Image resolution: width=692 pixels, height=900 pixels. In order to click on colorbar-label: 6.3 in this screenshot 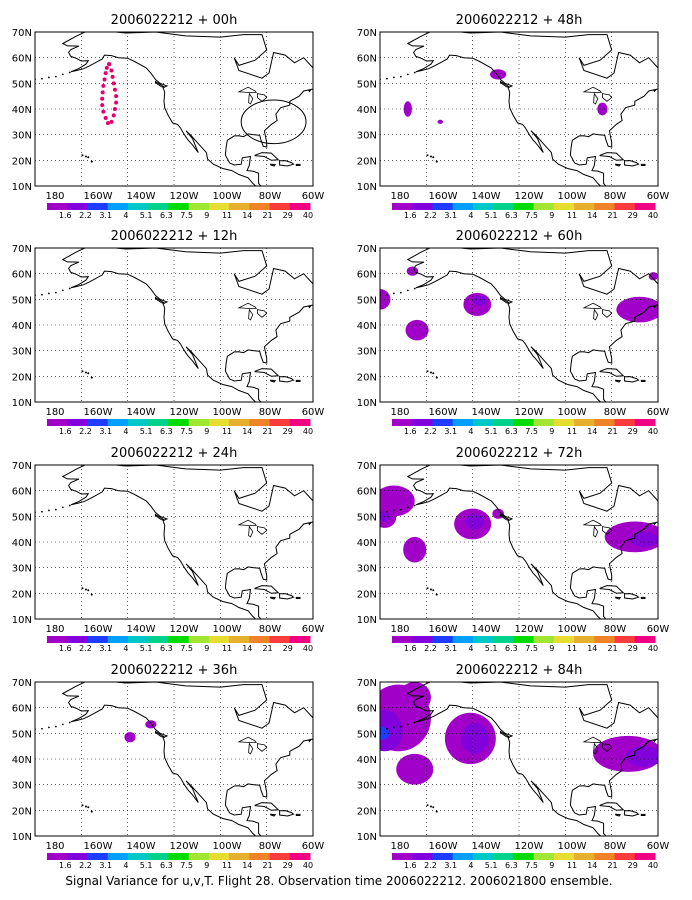, I will do `click(511, 431)`.